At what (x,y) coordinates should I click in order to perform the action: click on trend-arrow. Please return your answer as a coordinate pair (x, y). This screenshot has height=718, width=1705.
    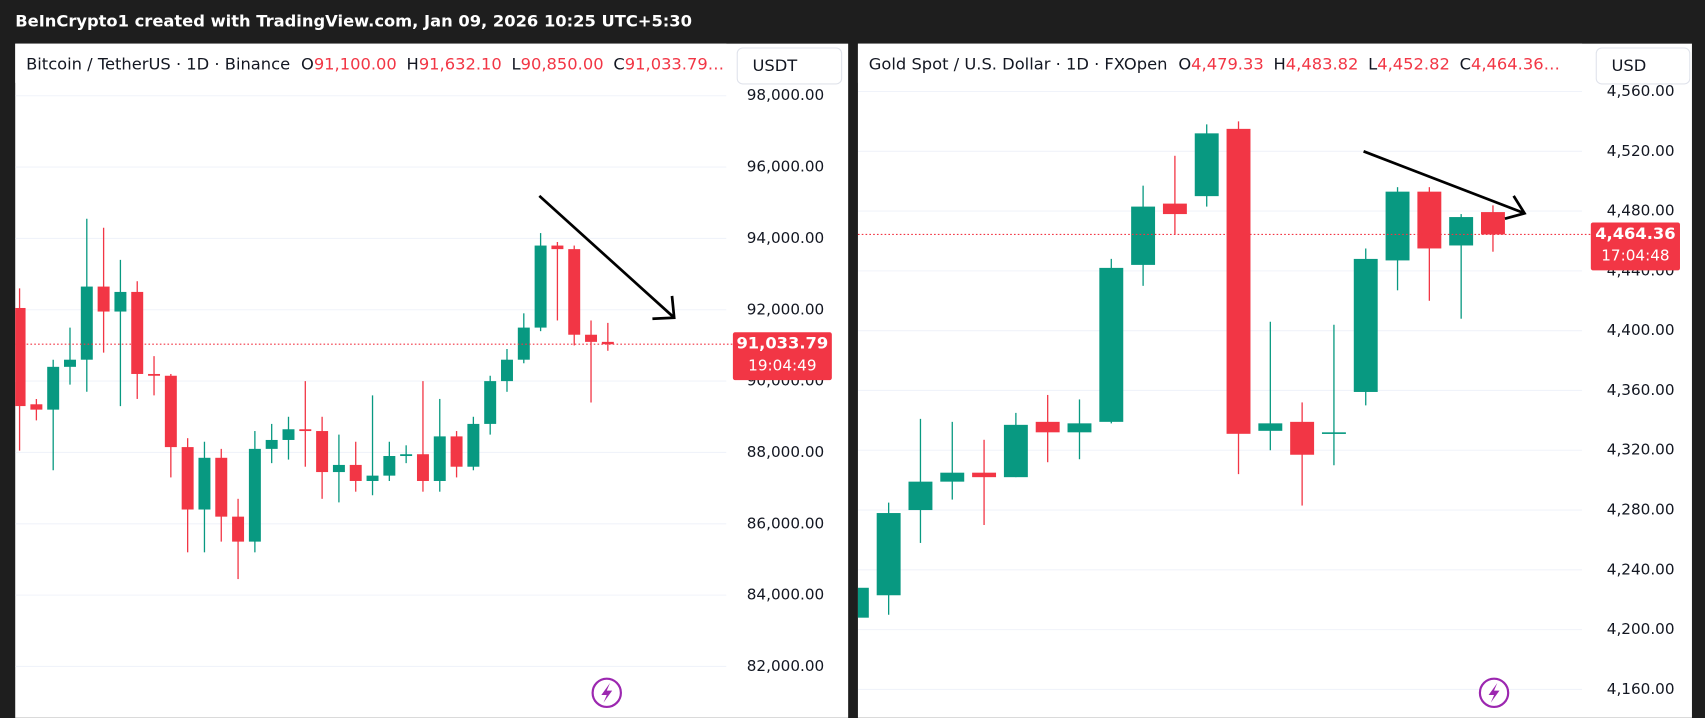
    Looking at the image, I should click on (1444, 182).